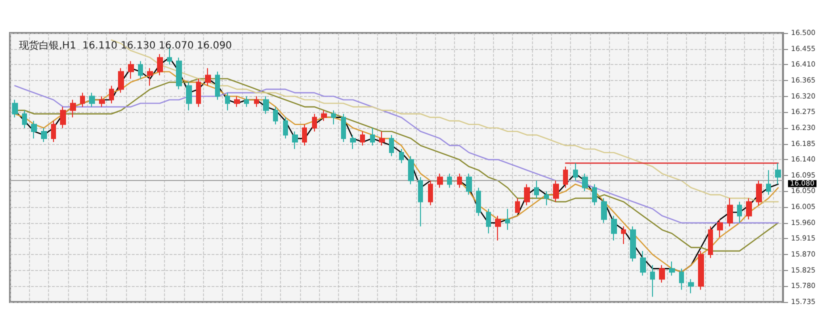  What do you see at coordinates (125, 46) in the screenshot?
I see `text: 现货白银,H1 16.110 16.130 16.070 16.090` at bounding box center [125, 46].